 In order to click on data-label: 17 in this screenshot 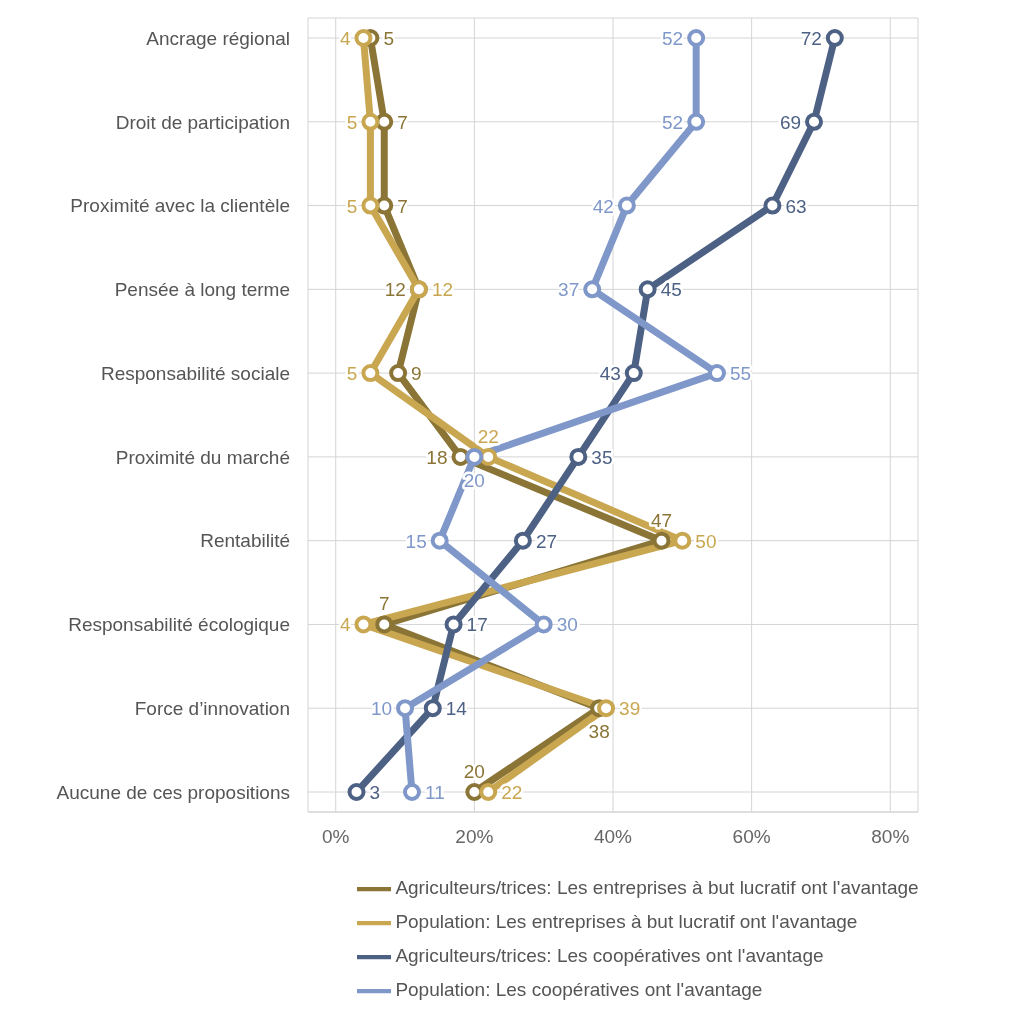, I will do `click(477, 625)`.